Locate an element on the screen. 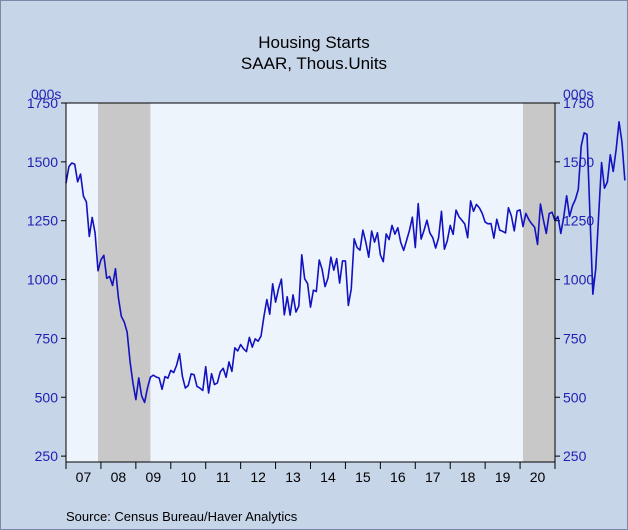 The image size is (628, 530). right-axis-unit: 000s is located at coordinates (578, 94).